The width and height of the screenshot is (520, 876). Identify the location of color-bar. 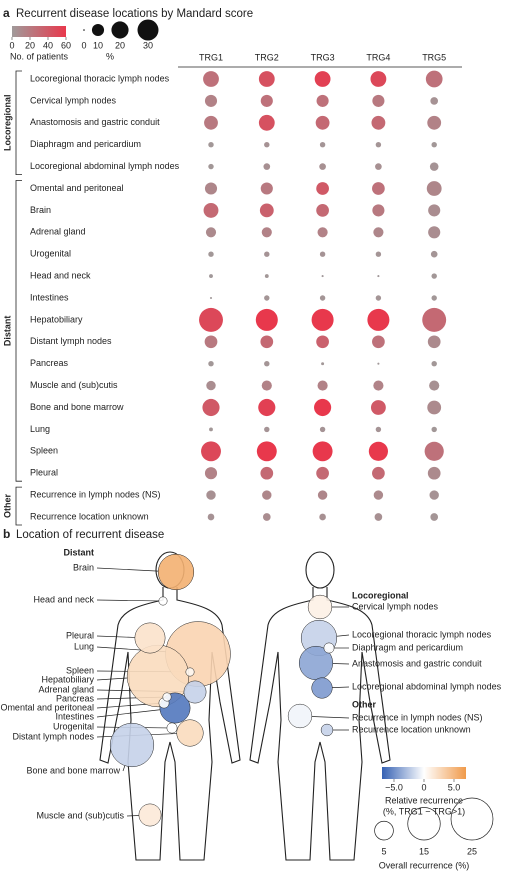
(424, 773).